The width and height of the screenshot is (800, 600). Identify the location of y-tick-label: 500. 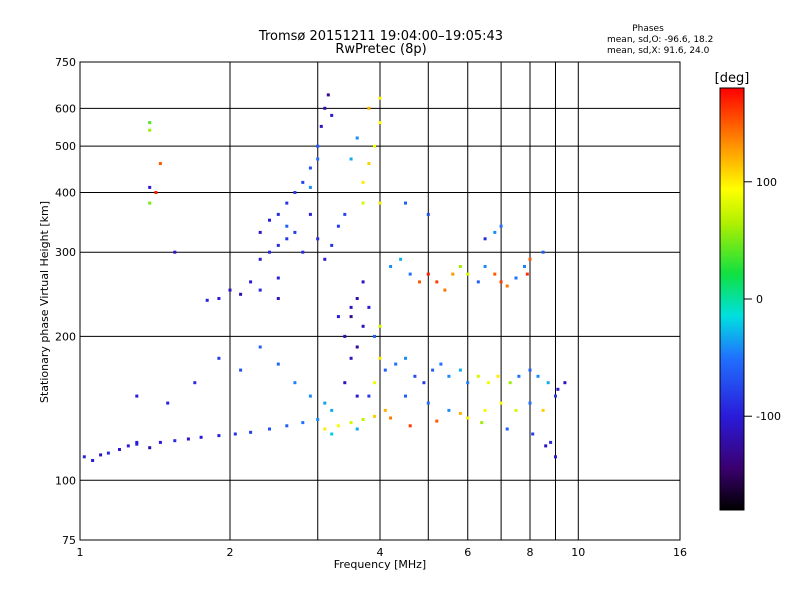
(65, 146).